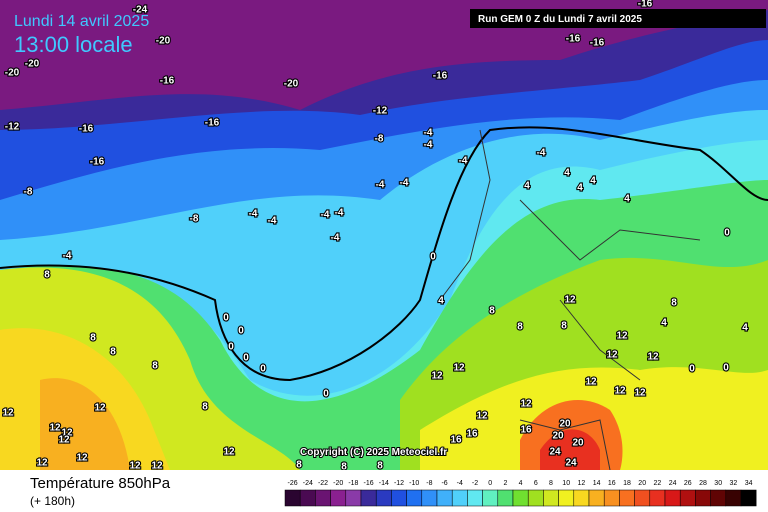 The width and height of the screenshot is (768, 512). Describe the element at coordinates (384, 483) in the screenshot. I see `legend-label: -14` at that location.